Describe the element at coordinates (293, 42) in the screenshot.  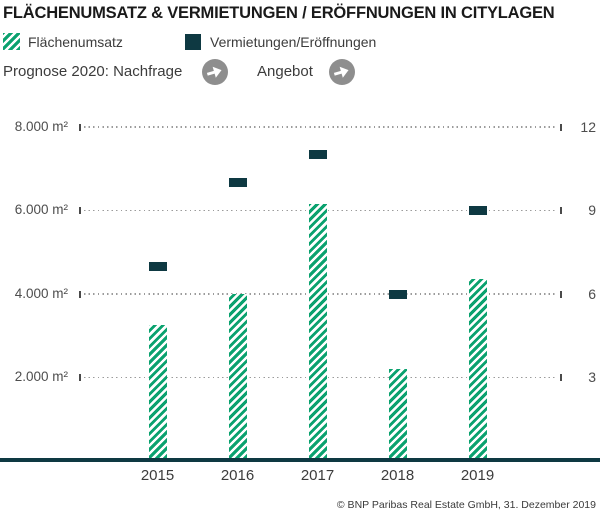
I see `legend-vermietungen-label: Vermietungen/Eröffnungen` at that location.